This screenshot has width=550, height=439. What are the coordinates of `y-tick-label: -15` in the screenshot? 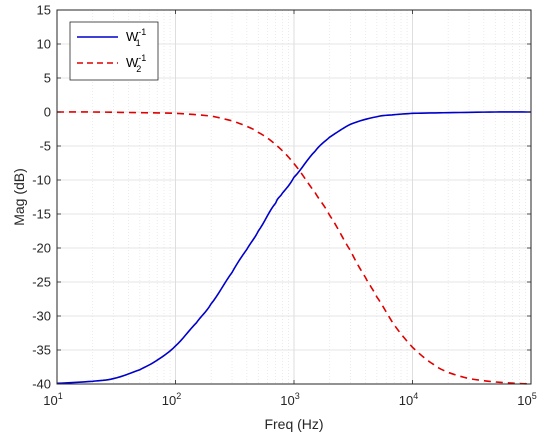 It's located at (41, 214).